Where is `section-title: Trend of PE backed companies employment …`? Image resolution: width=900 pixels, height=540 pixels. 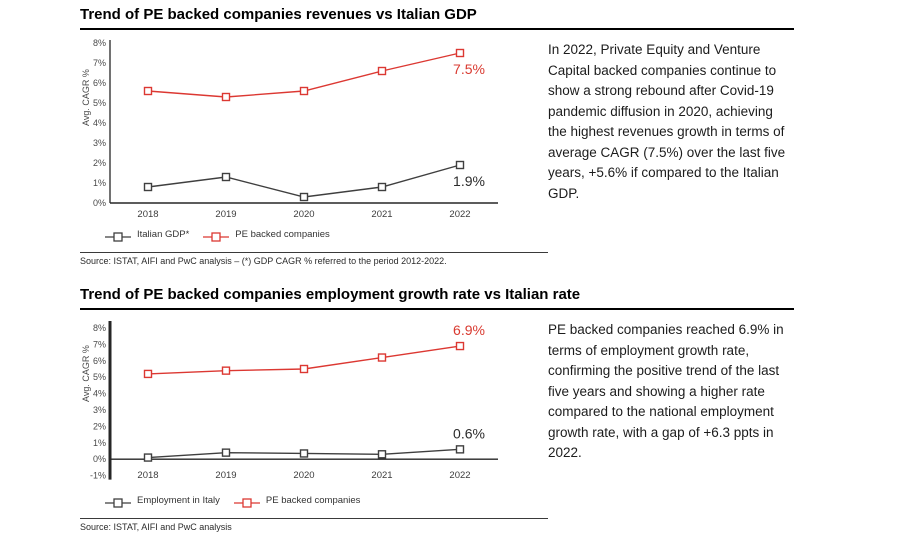 section-title: Trend of PE backed companies employment … is located at coordinates (437, 298).